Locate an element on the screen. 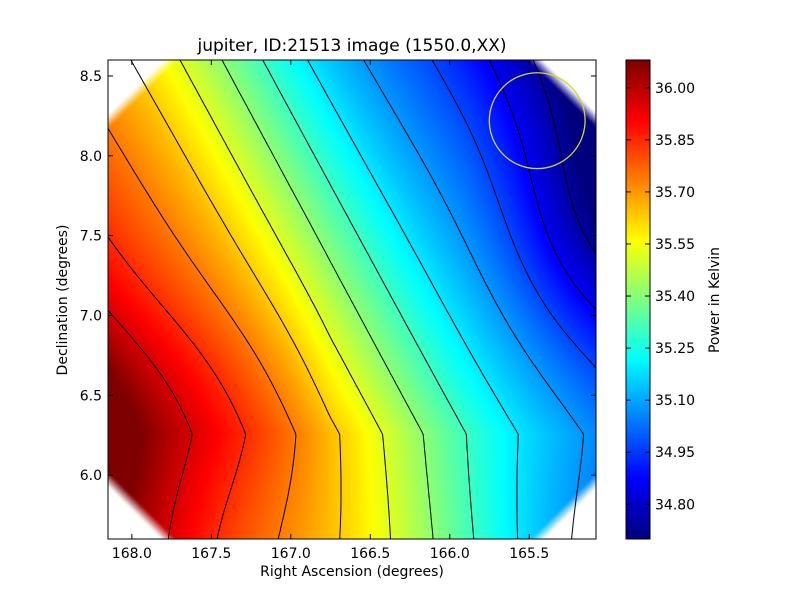  x-tick-label: 167.5 is located at coordinates (211, 554).